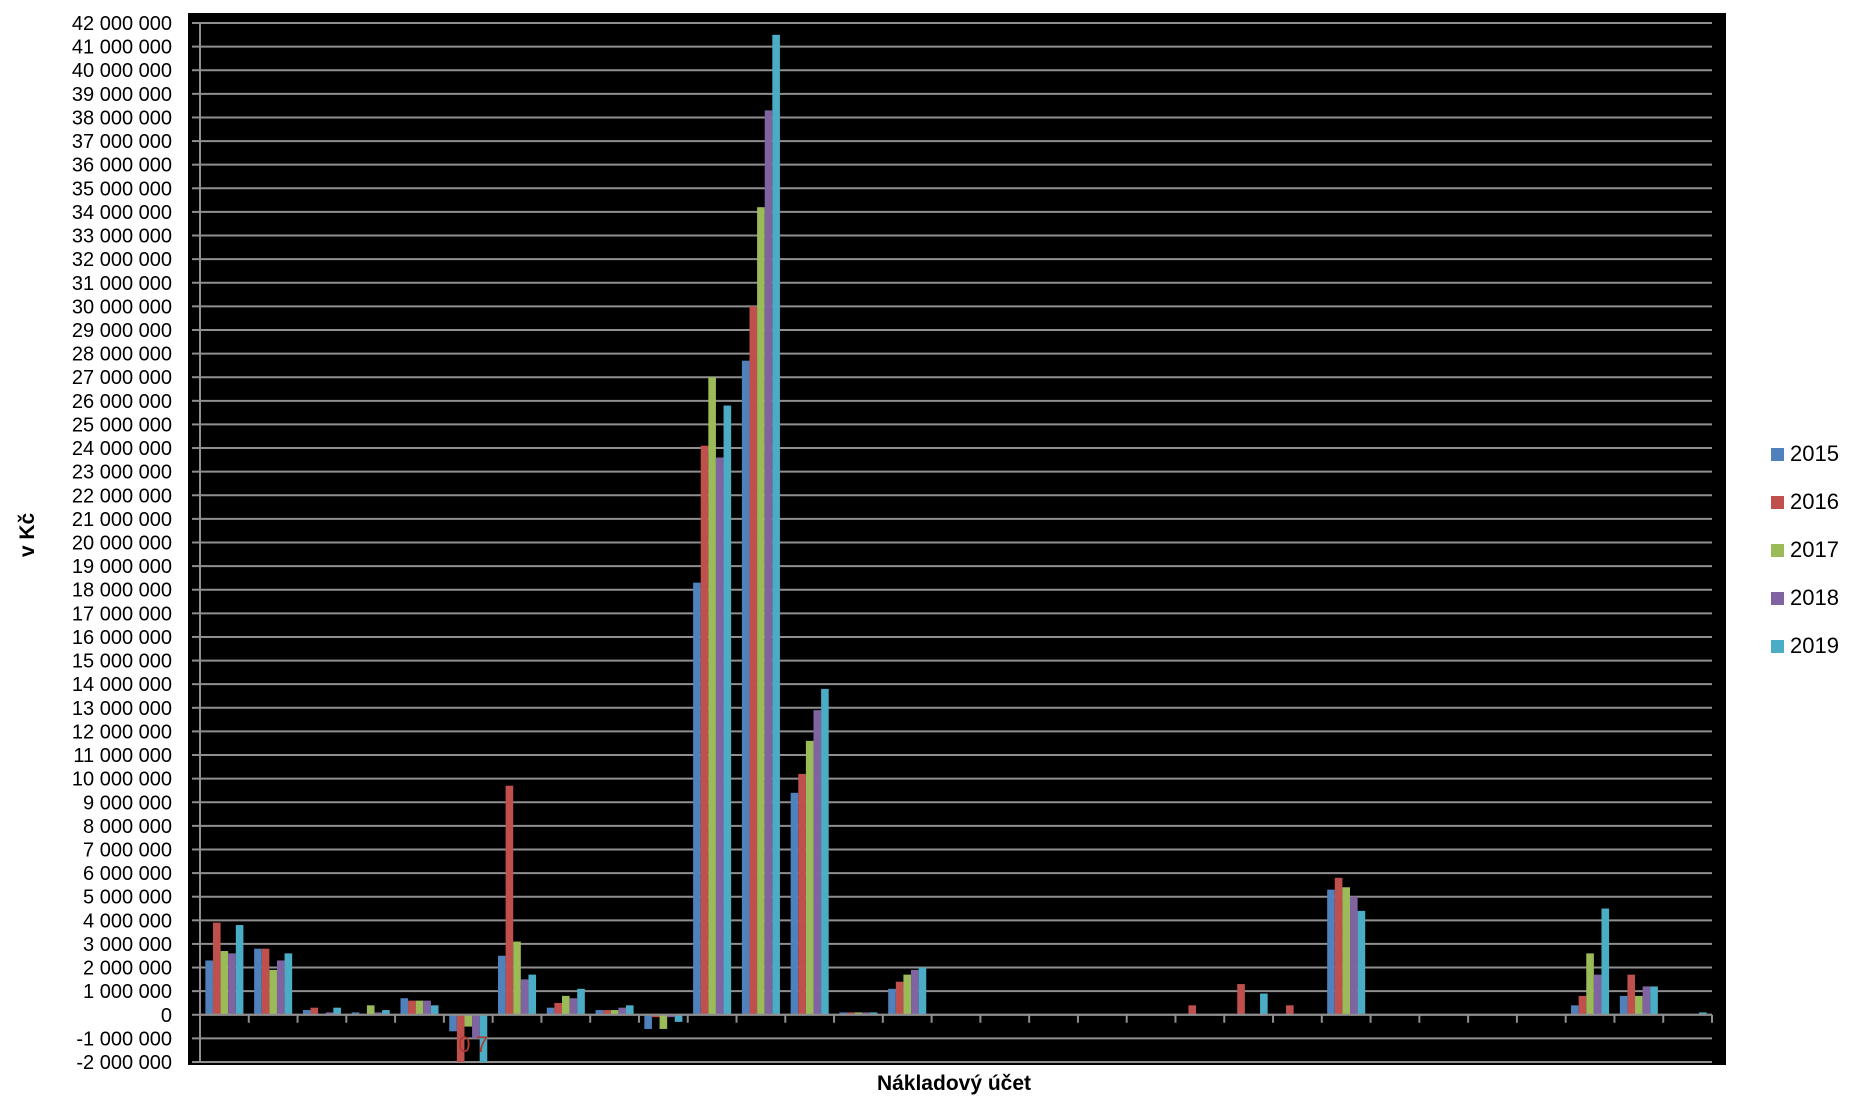  What do you see at coordinates (122, 48) in the screenshot?
I see `y-tick-label: 41 000 000` at bounding box center [122, 48].